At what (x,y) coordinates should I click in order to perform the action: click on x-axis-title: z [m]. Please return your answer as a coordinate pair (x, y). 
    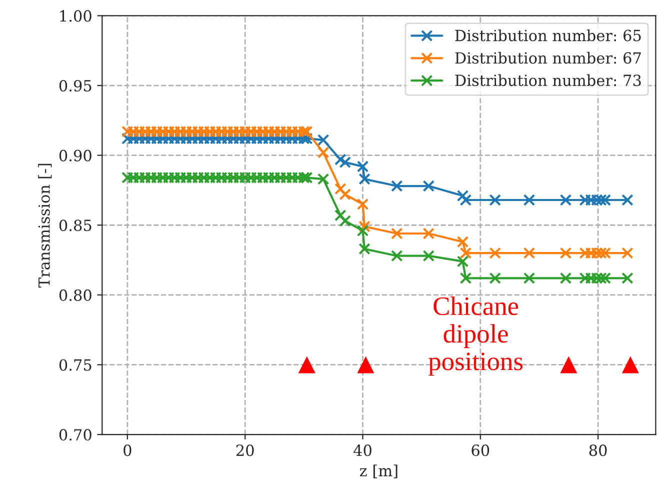
    Looking at the image, I should click on (379, 471).